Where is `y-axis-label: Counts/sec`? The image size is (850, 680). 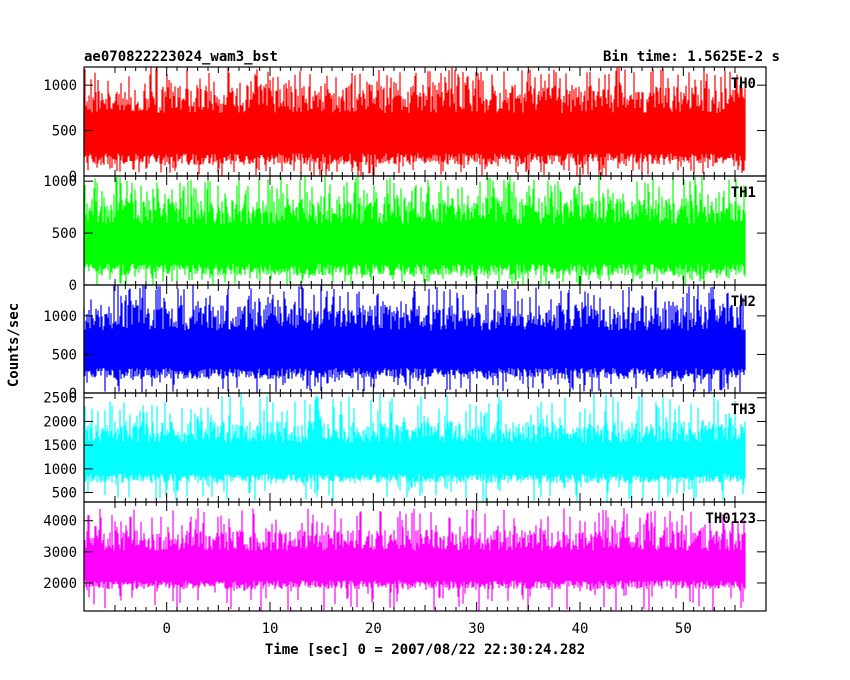 y-axis-label: Counts/sec is located at coordinates (14, 345).